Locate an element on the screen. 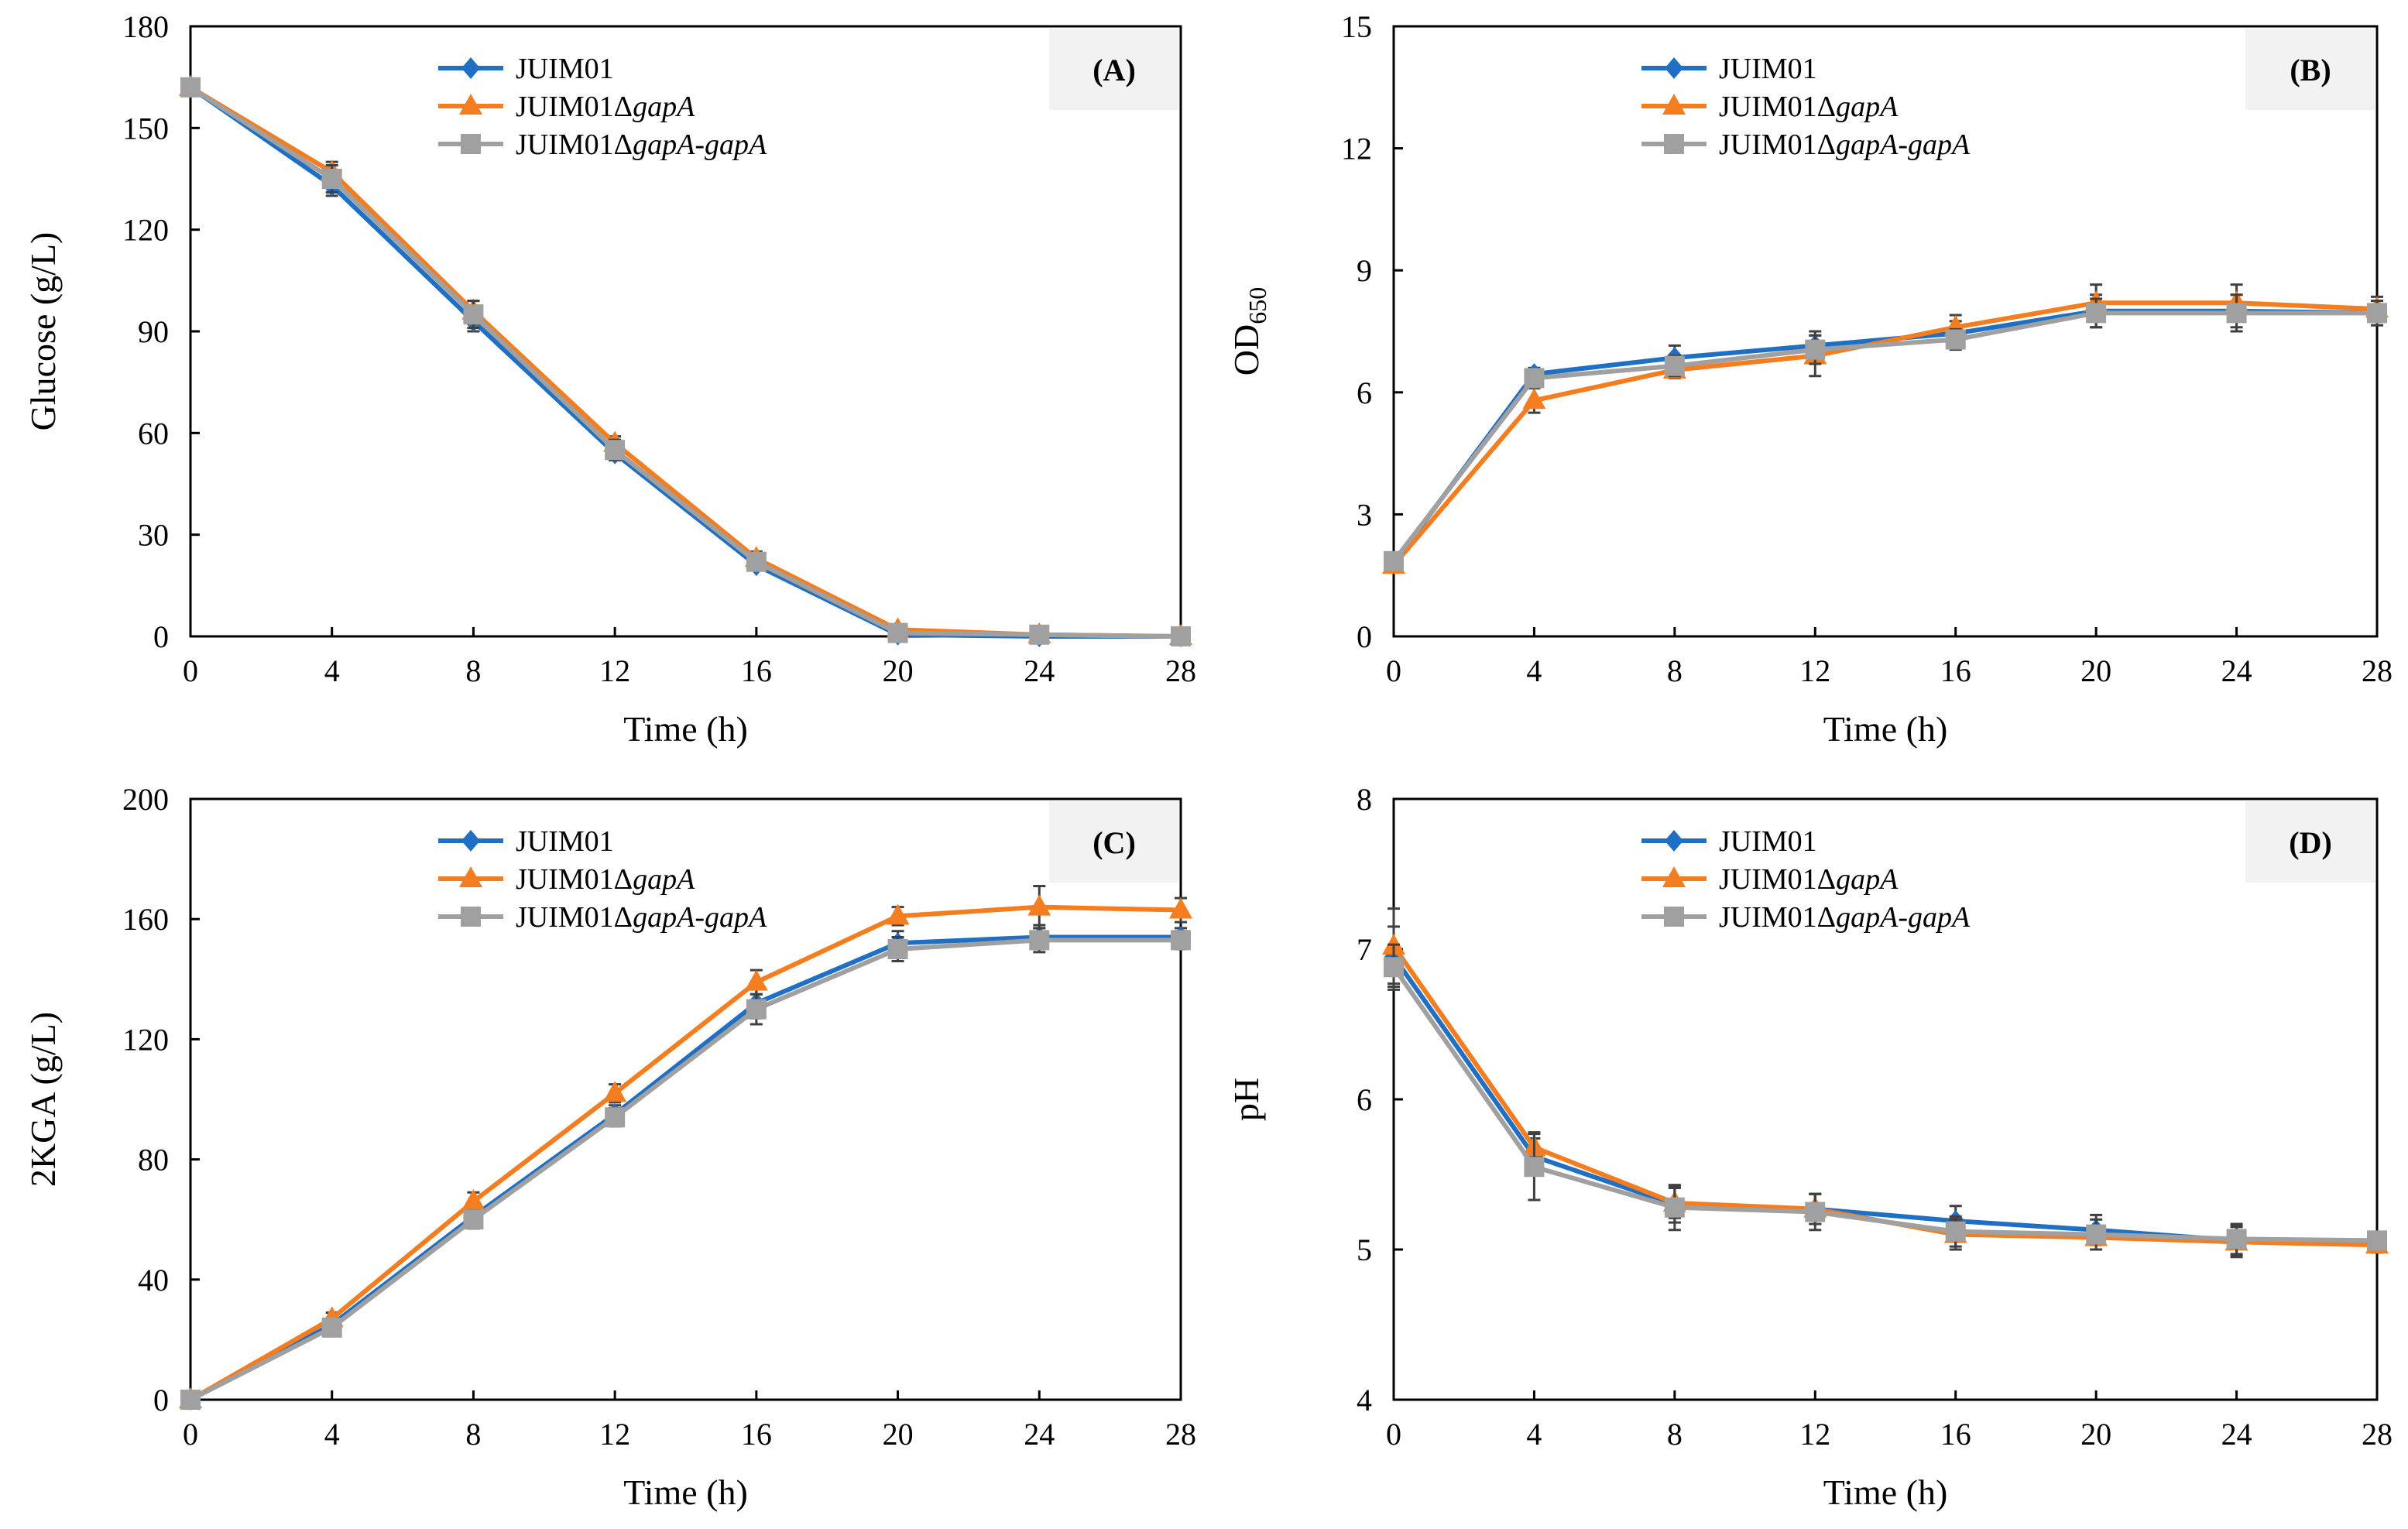 Image resolution: width=2408 pixels, height=1529 pixels. y-tick-label: 5 is located at coordinates (1364, 1249).